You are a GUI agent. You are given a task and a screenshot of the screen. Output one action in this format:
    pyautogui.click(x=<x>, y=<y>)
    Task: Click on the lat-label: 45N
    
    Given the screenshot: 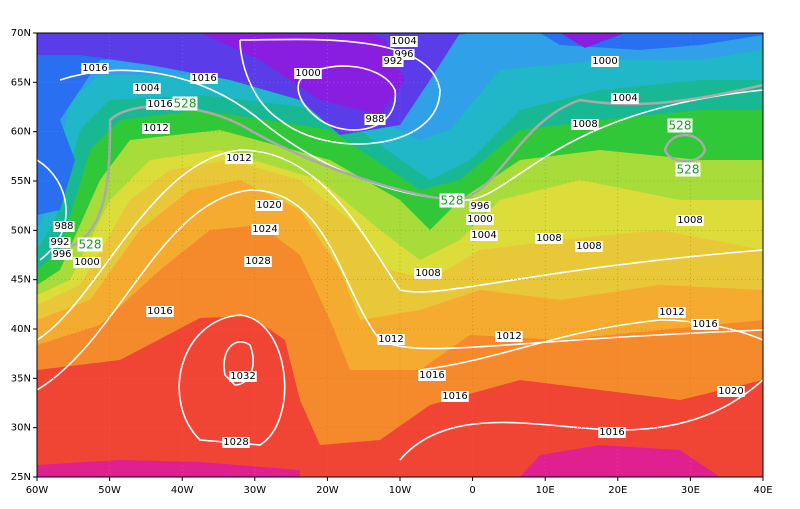 What is the action you would take?
    pyautogui.click(x=21, y=280)
    